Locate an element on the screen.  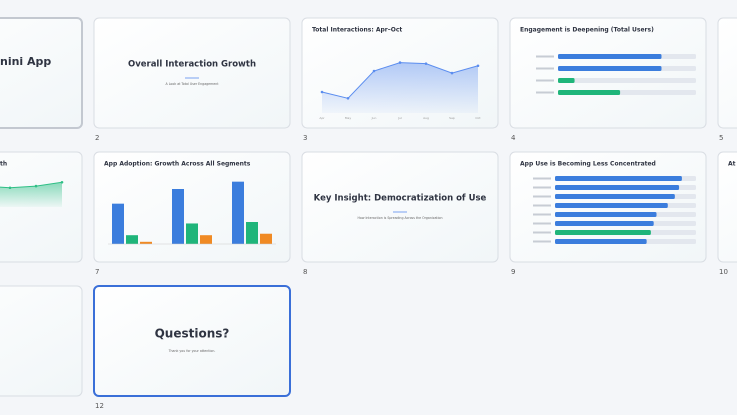
slide-title: Overall Interaction Growth is located at coordinates (192, 65).